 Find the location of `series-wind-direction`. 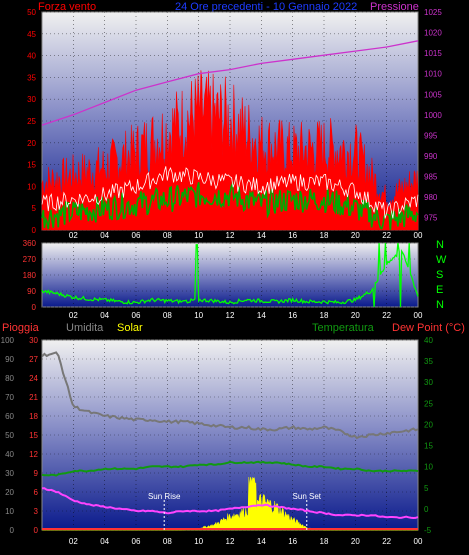

series-wind-direction is located at coordinates (230, 275).